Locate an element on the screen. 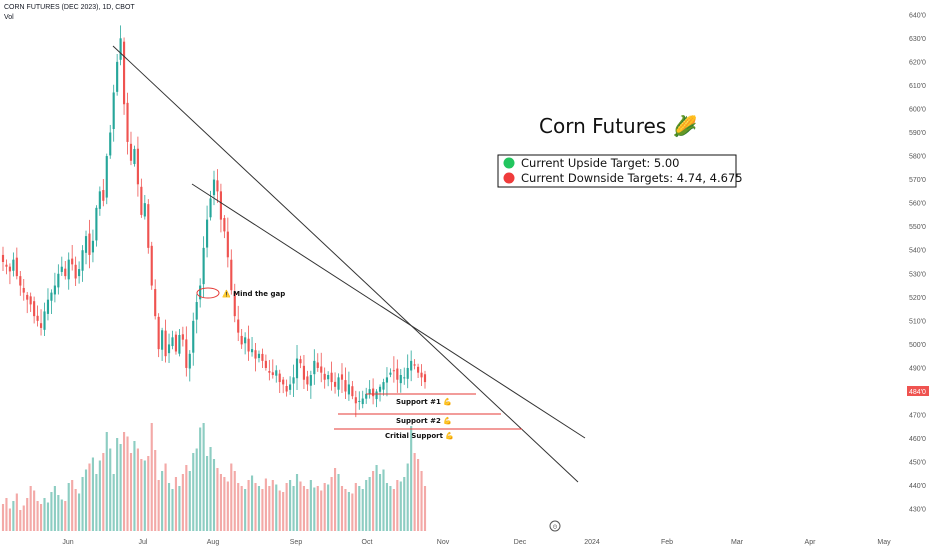  critical-support-label: Critial Support 💪 is located at coordinates (419, 435).